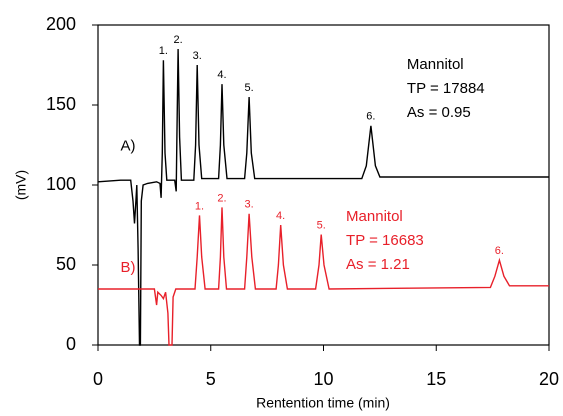 The width and height of the screenshot is (563, 416). Describe the element at coordinates (98, 379) in the screenshot. I see `x-tick-label: 0` at that location.